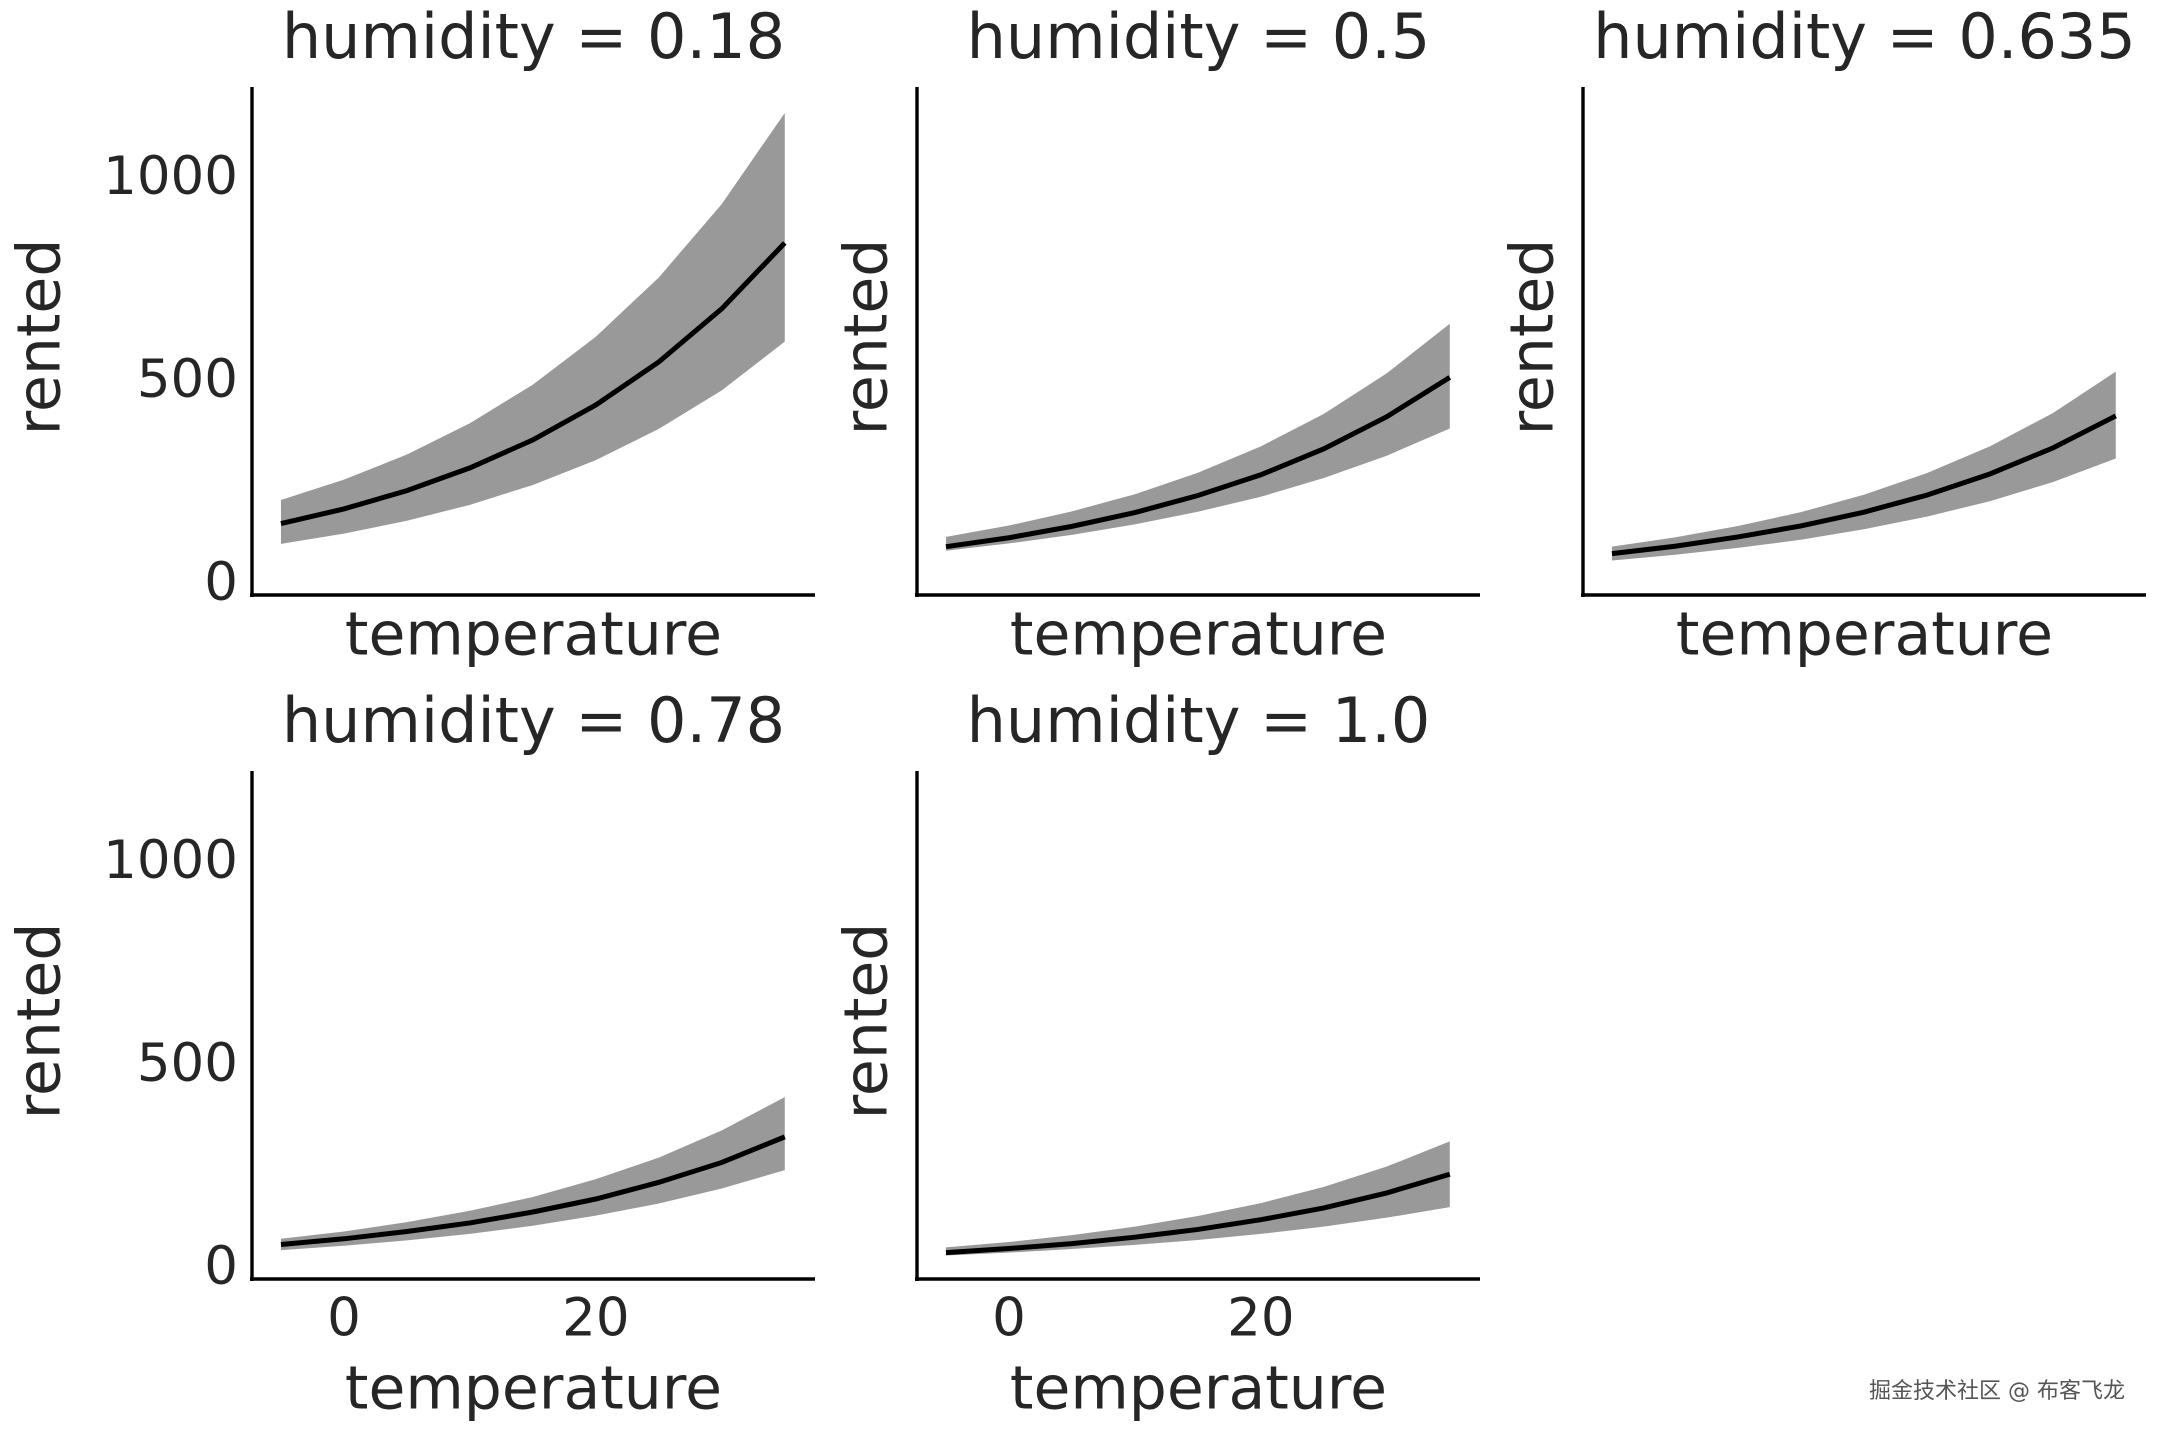 This screenshot has height=1440, width=2160. Describe the element at coordinates (1199, 720) in the screenshot. I see `subplot-title: humidity = 1.0` at that location.